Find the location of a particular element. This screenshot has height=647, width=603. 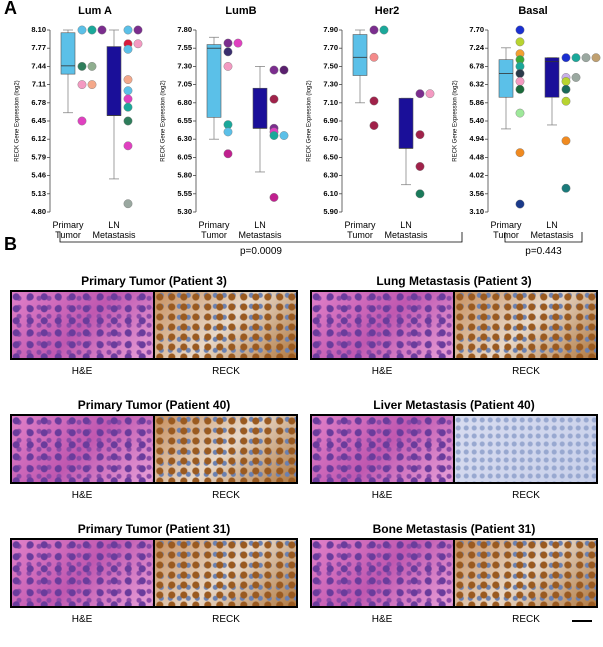

histology-title: Primary Tumor (Patient 3) is located at coordinates (154, 281).